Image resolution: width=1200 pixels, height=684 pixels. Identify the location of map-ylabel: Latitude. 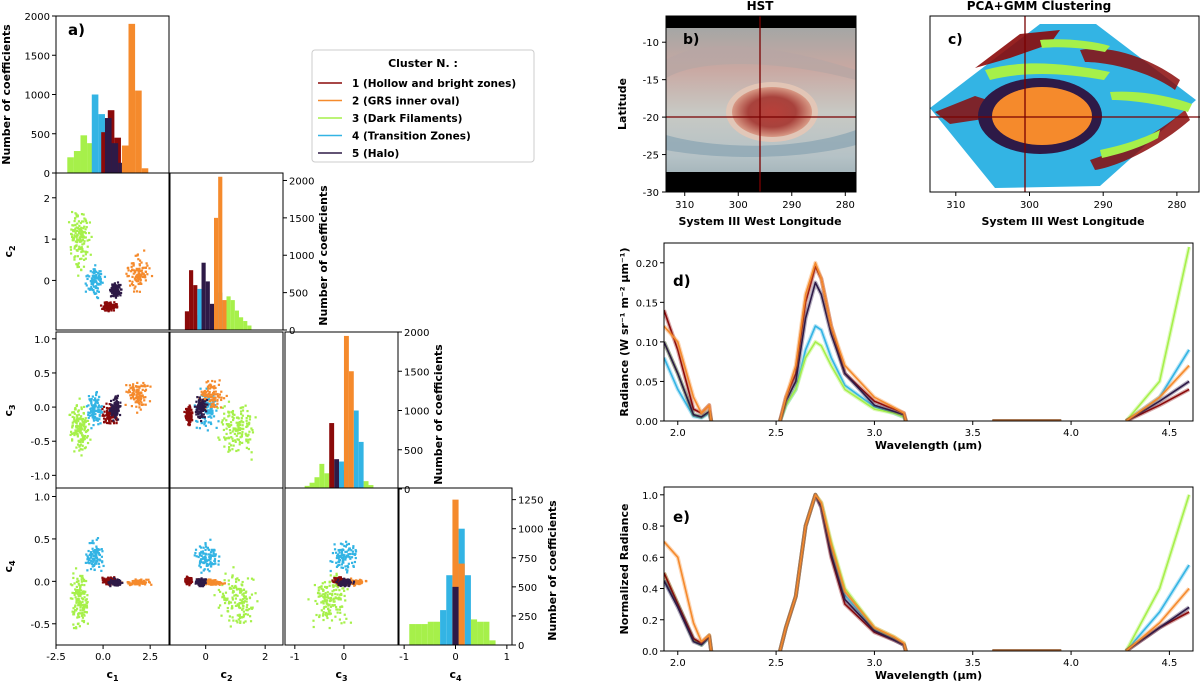
(622, 104).